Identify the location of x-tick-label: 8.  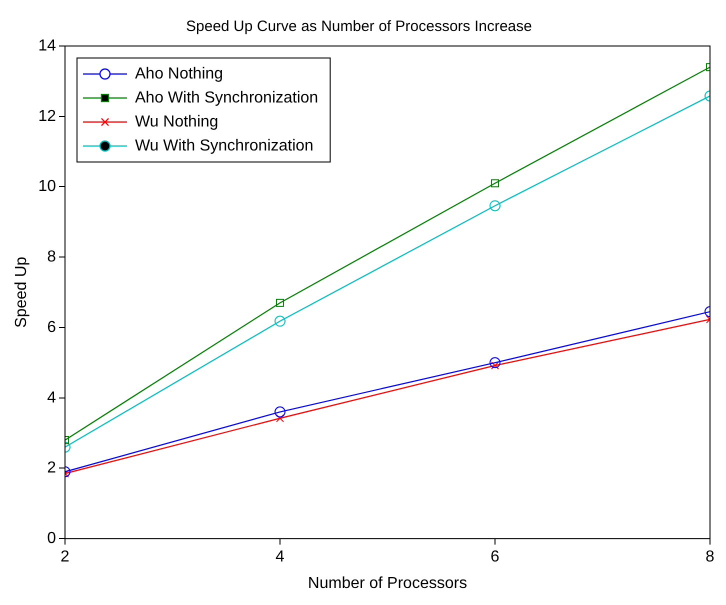
(710, 557).